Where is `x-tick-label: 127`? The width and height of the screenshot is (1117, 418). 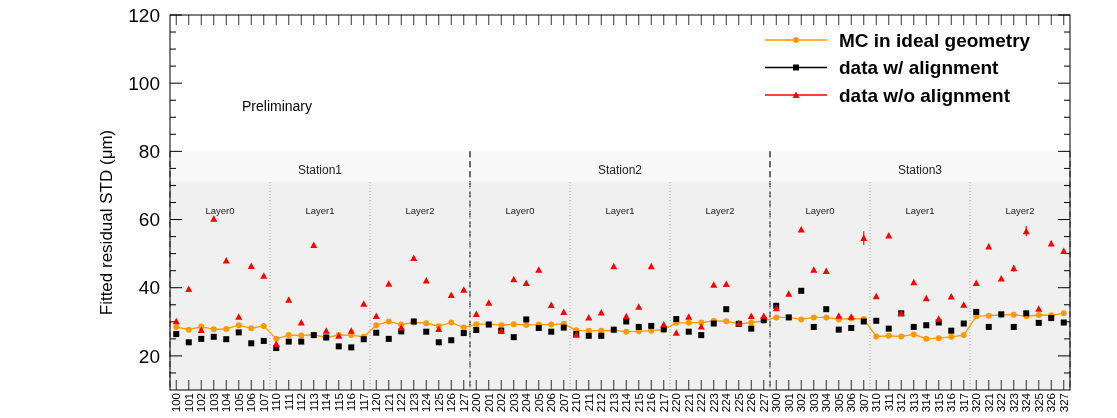 x-tick-label: 127 is located at coordinates (463, 403).